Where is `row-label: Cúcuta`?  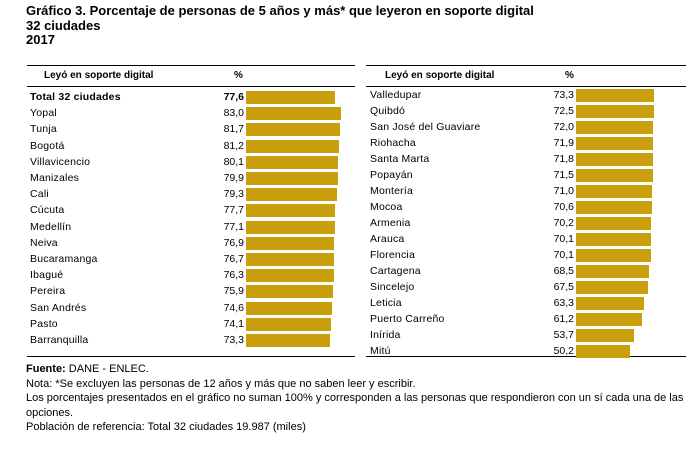
row-label: Cúcuta is located at coordinates (47, 210).